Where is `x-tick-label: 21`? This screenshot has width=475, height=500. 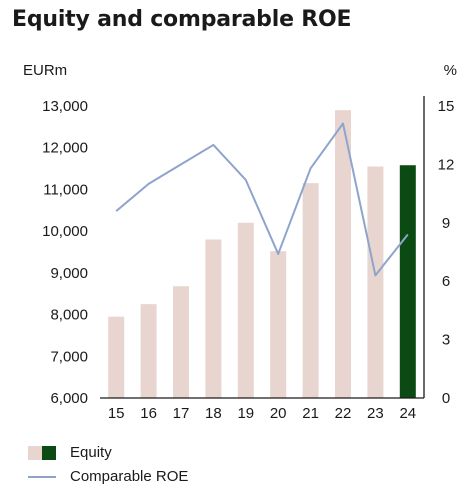 x-tick-label: 21 is located at coordinates (310, 413).